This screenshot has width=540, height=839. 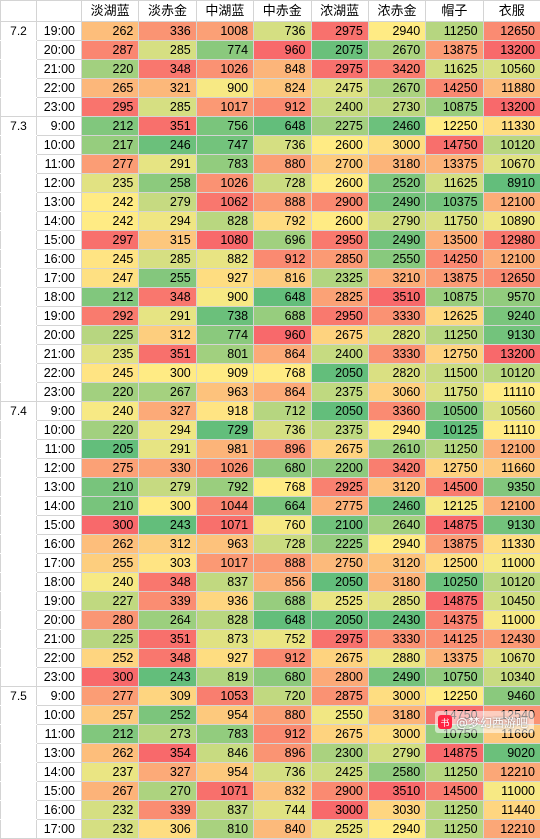 What do you see at coordinates (282, 354) in the screenshot?
I see `value-cell: 864` at bounding box center [282, 354].